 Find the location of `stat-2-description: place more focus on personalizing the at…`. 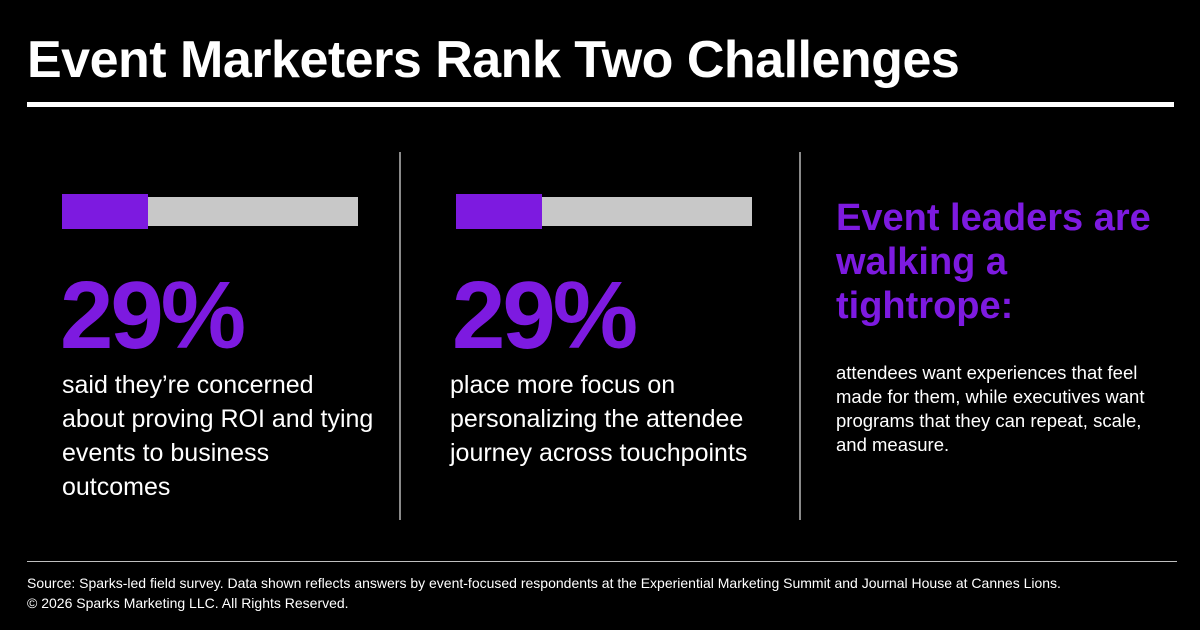

stat-2-description: place more focus on personalizing the at… is located at coordinates (599, 419).